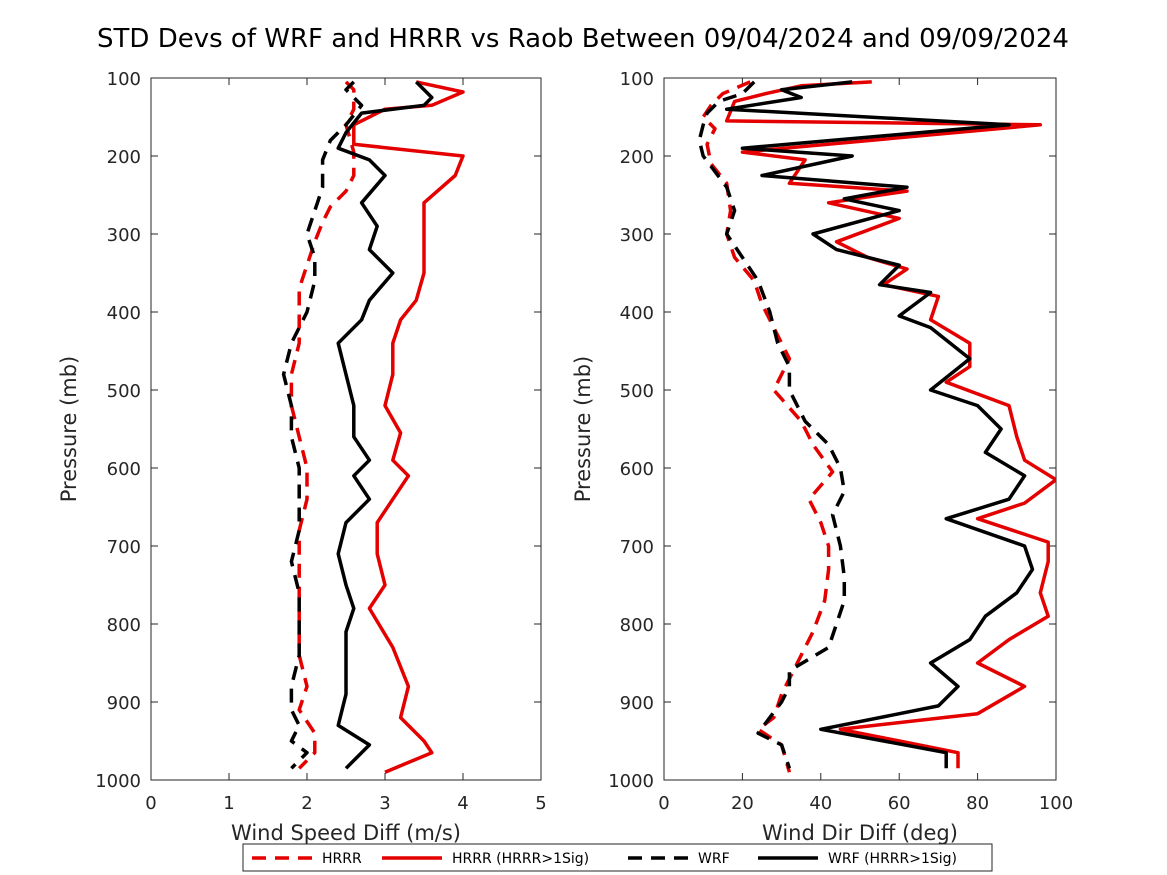 This screenshot has height=875, width=1167. What do you see at coordinates (124, 703) in the screenshot?
I see `wind-speed-y-tick-label: 900` at bounding box center [124, 703].